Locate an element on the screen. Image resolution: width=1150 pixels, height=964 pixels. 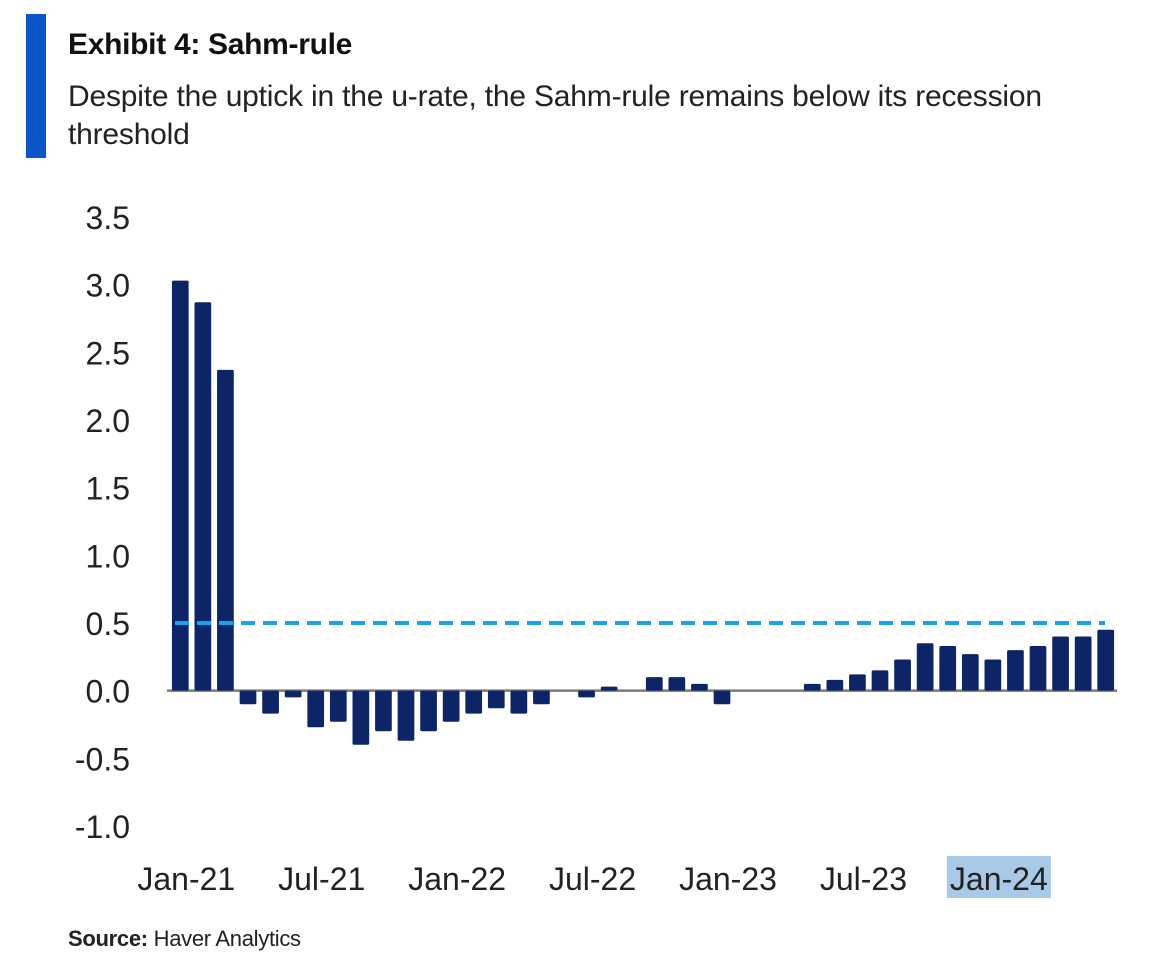
x-tick-label: Jan-24 is located at coordinates (999, 879).